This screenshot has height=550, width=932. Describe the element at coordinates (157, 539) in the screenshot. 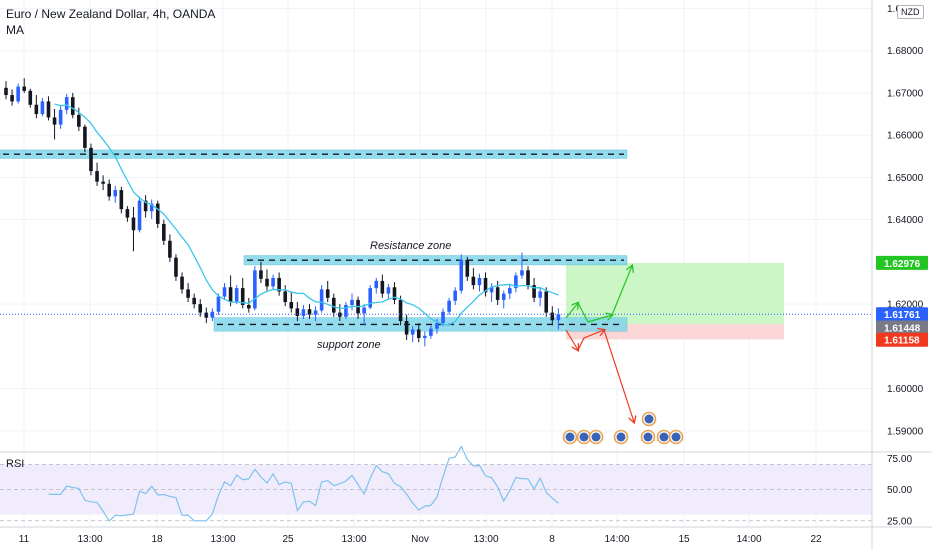

I see `time-tick-label: 18` at that location.